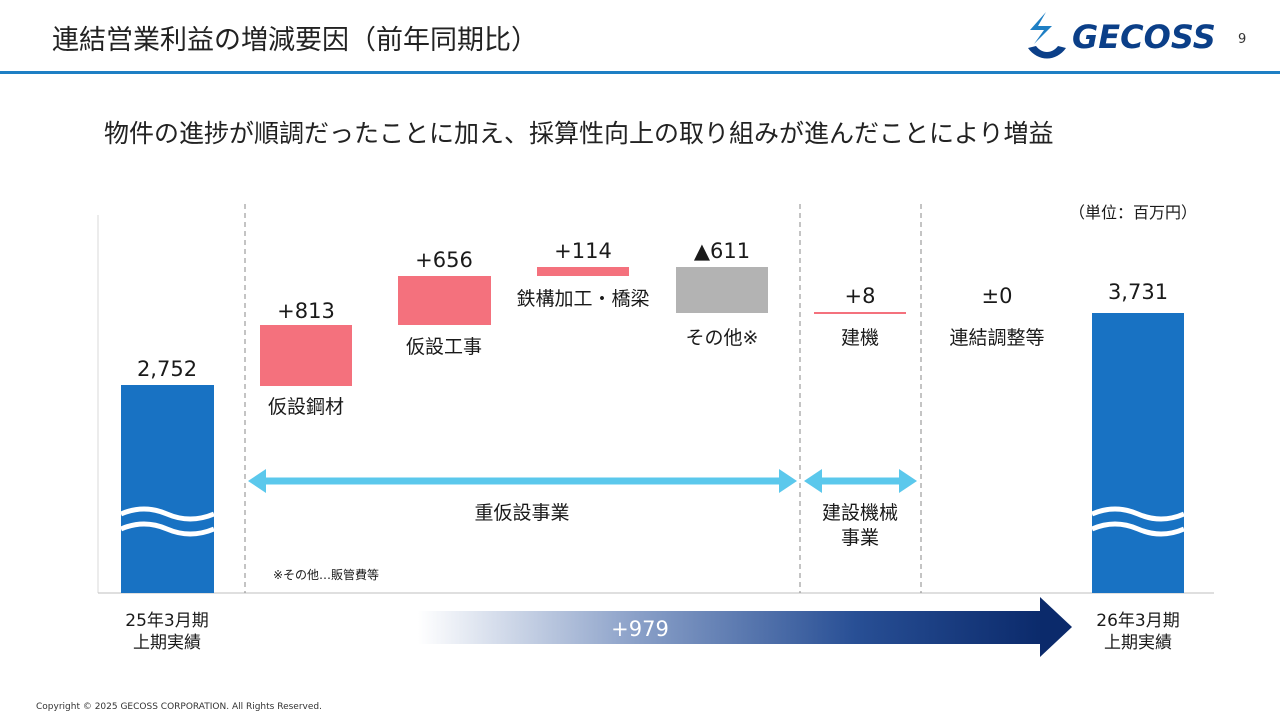 Image resolution: width=1280 pixels, height=720 pixels. Describe the element at coordinates (860, 481) in the screenshot. I see `segment-arrow-kenki` at that location.